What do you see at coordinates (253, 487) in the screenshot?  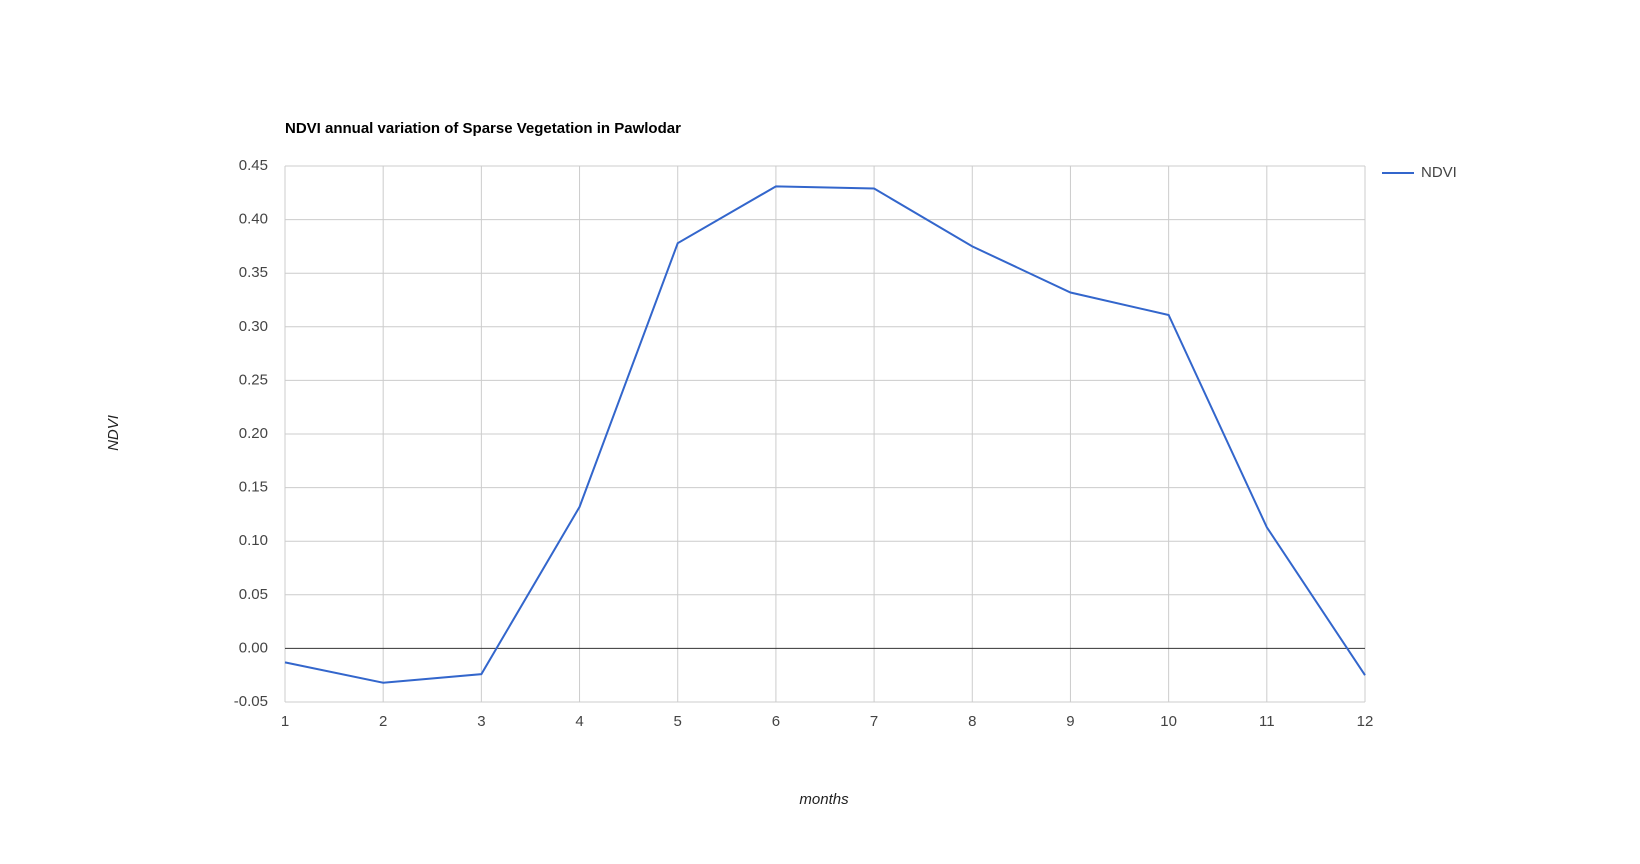 I see `y-tick-label: 0.15` at bounding box center [253, 487].